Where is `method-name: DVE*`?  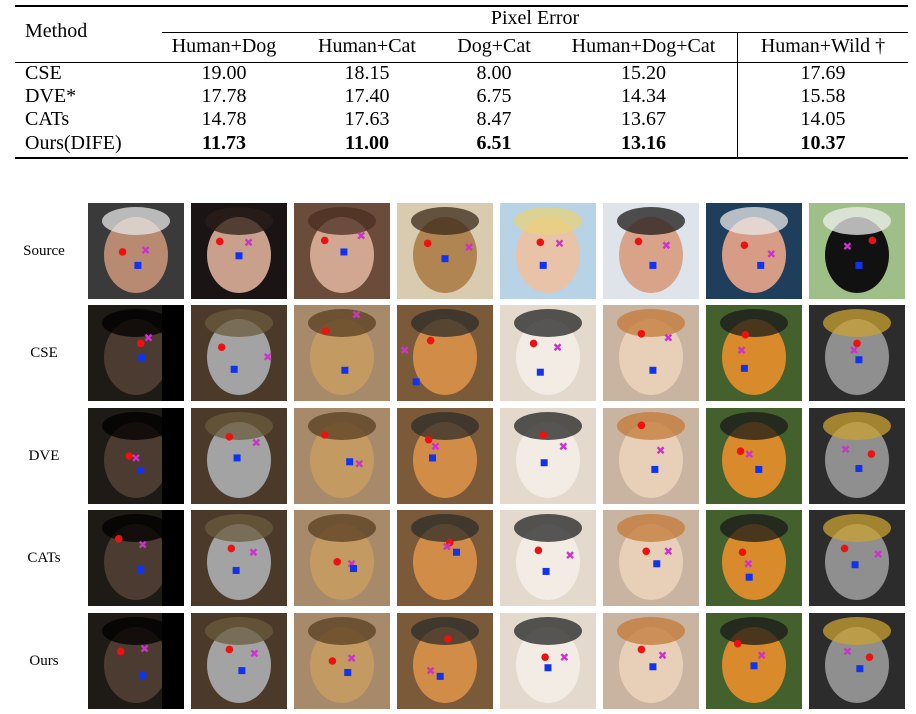 method-name: DVE* is located at coordinates (51, 96).